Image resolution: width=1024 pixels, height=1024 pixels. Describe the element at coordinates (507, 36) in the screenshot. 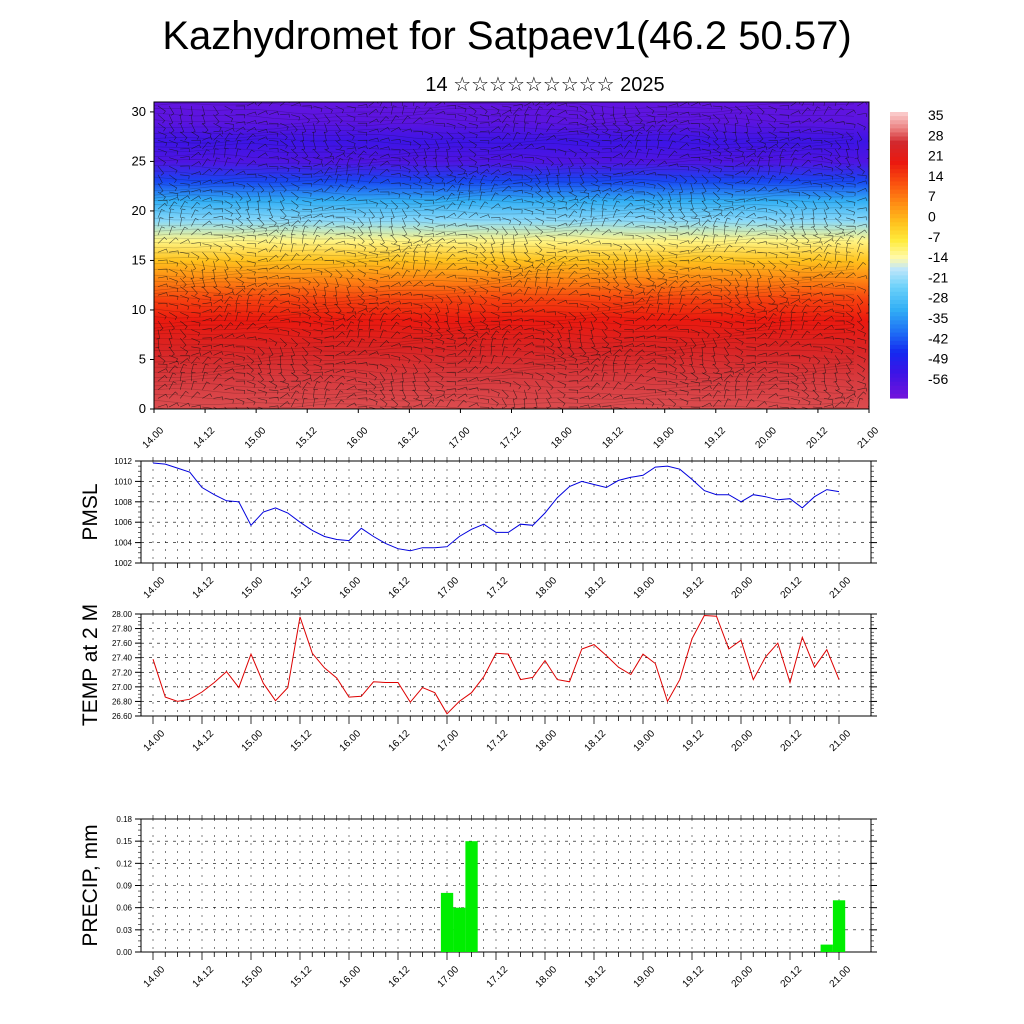

I see `chart-title: Kazhydromet for Satpaev1(46.2 50.57)` at that location.